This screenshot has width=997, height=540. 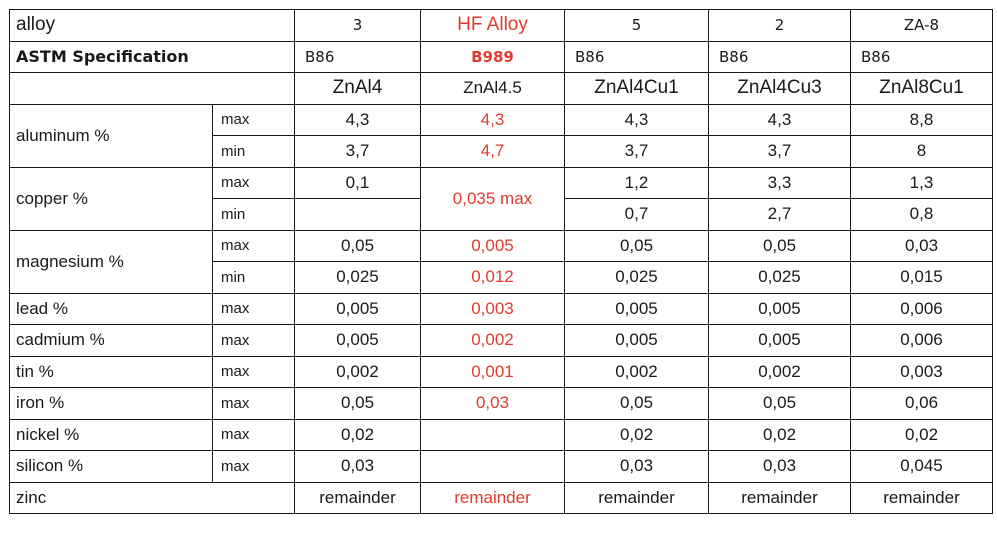 What do you see at coordinates (357, 88) in the screenshot?
I see `designation-3: ZnAl4` at bounding box center [357, 88].